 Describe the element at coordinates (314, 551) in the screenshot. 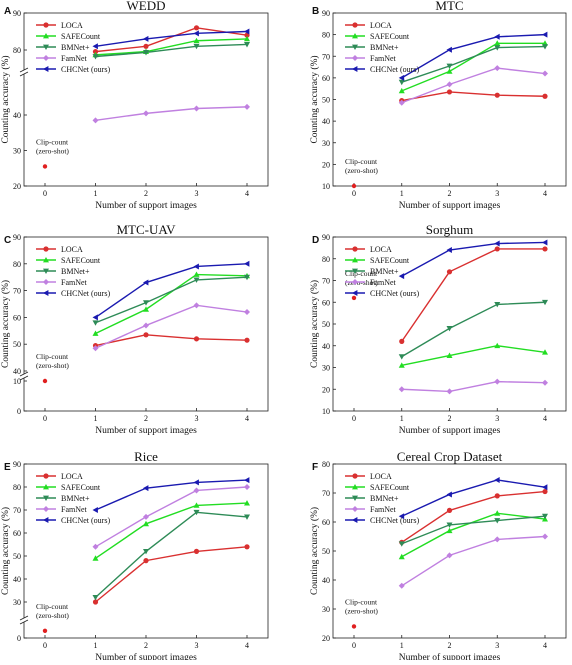

I see `y-axis-label: Counting accuracy (%)` at that location.